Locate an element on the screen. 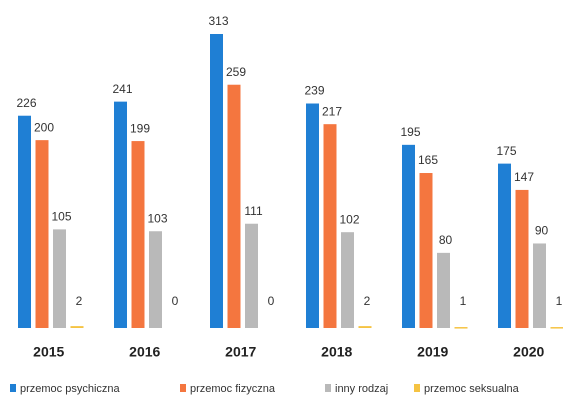 The width and height of the screenshot is (563, 400). value-label: 105 is located at coordinates (61, 217).